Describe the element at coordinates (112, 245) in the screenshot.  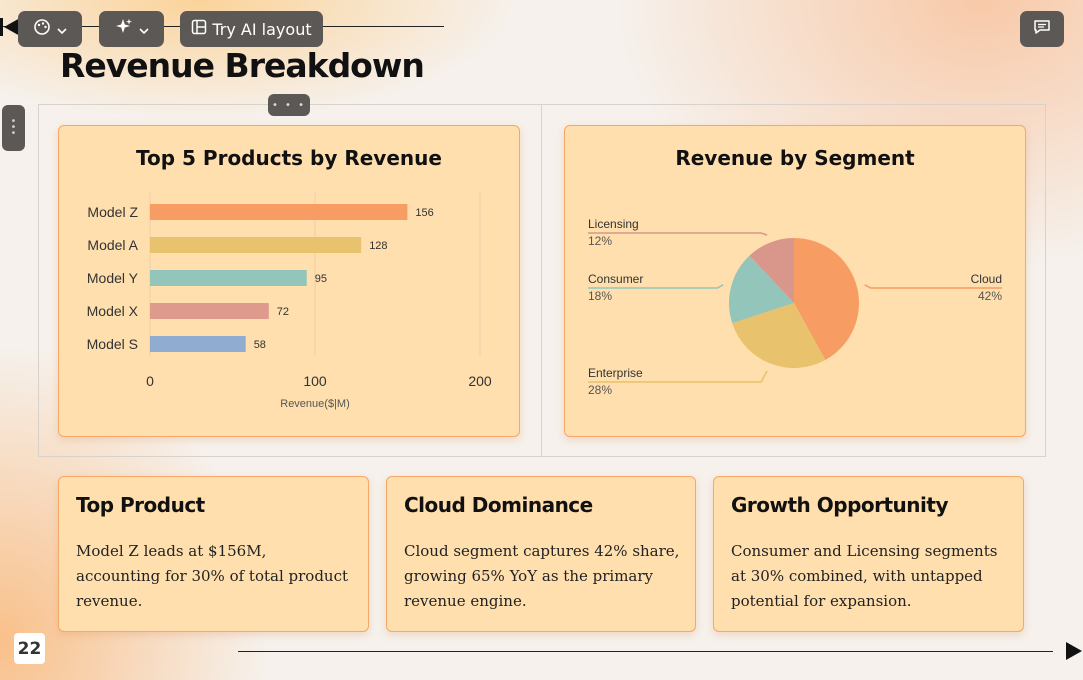
I see `y-tick-label: Model A` at that location.